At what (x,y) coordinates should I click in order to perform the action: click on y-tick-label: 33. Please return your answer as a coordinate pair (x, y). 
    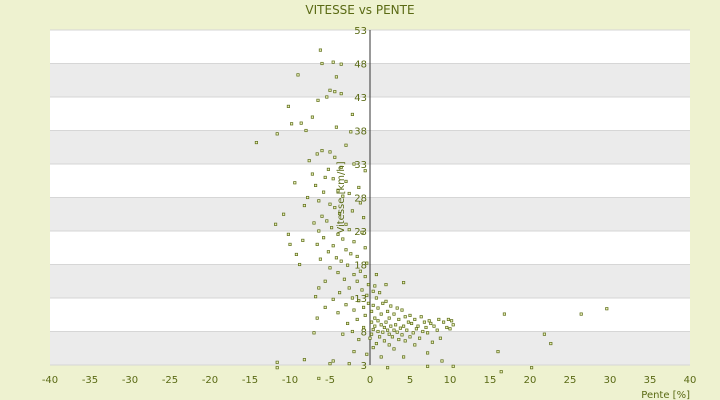
    Looking at the image, I should click on (360, 165).